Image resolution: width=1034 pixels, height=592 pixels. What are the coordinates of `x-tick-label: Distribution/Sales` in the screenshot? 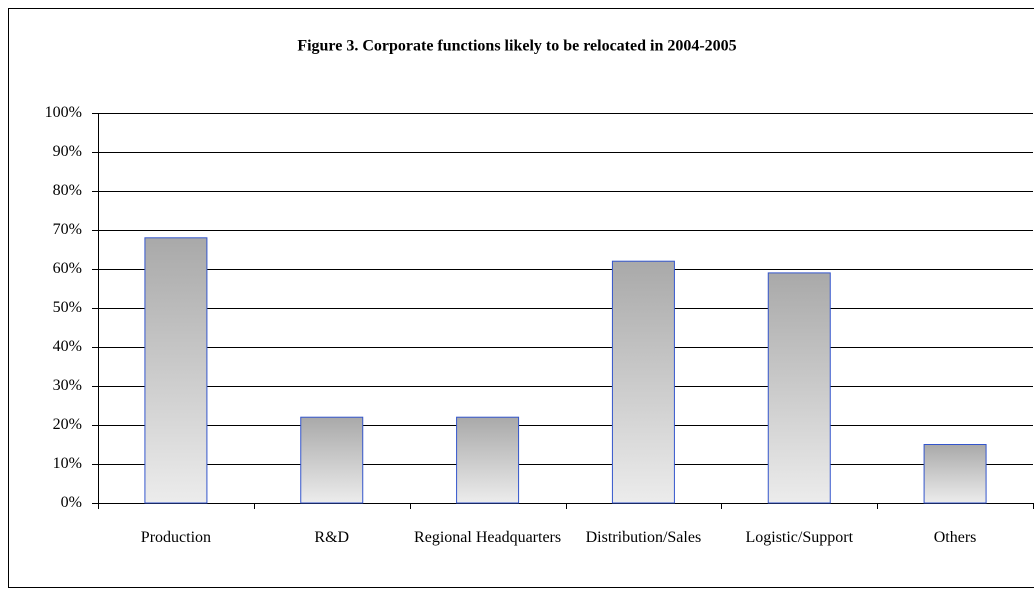 It's located at (643, 537).